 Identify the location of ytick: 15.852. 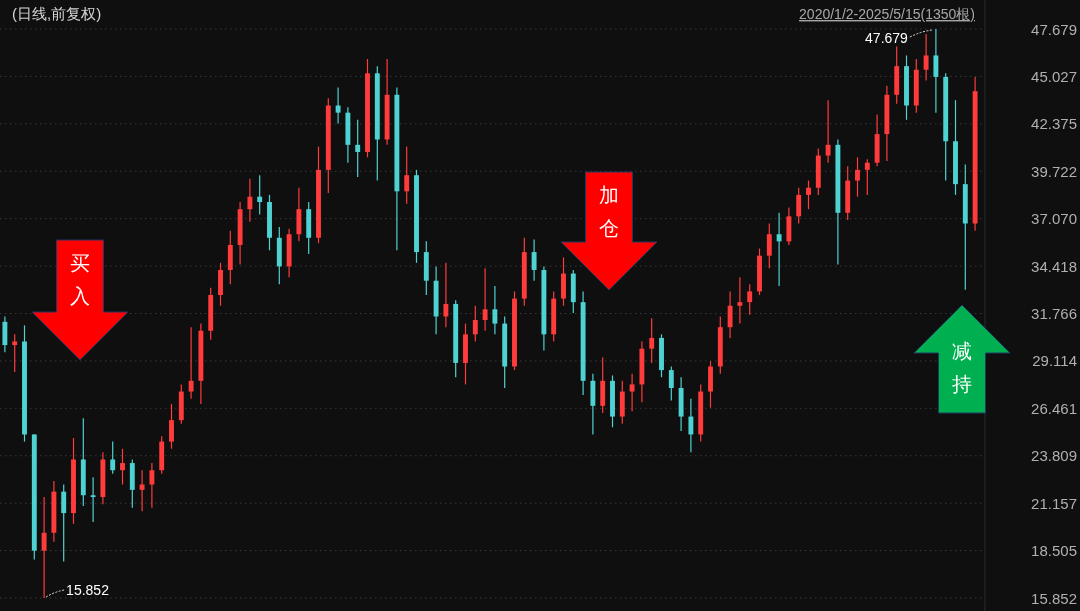
(1054, 598).